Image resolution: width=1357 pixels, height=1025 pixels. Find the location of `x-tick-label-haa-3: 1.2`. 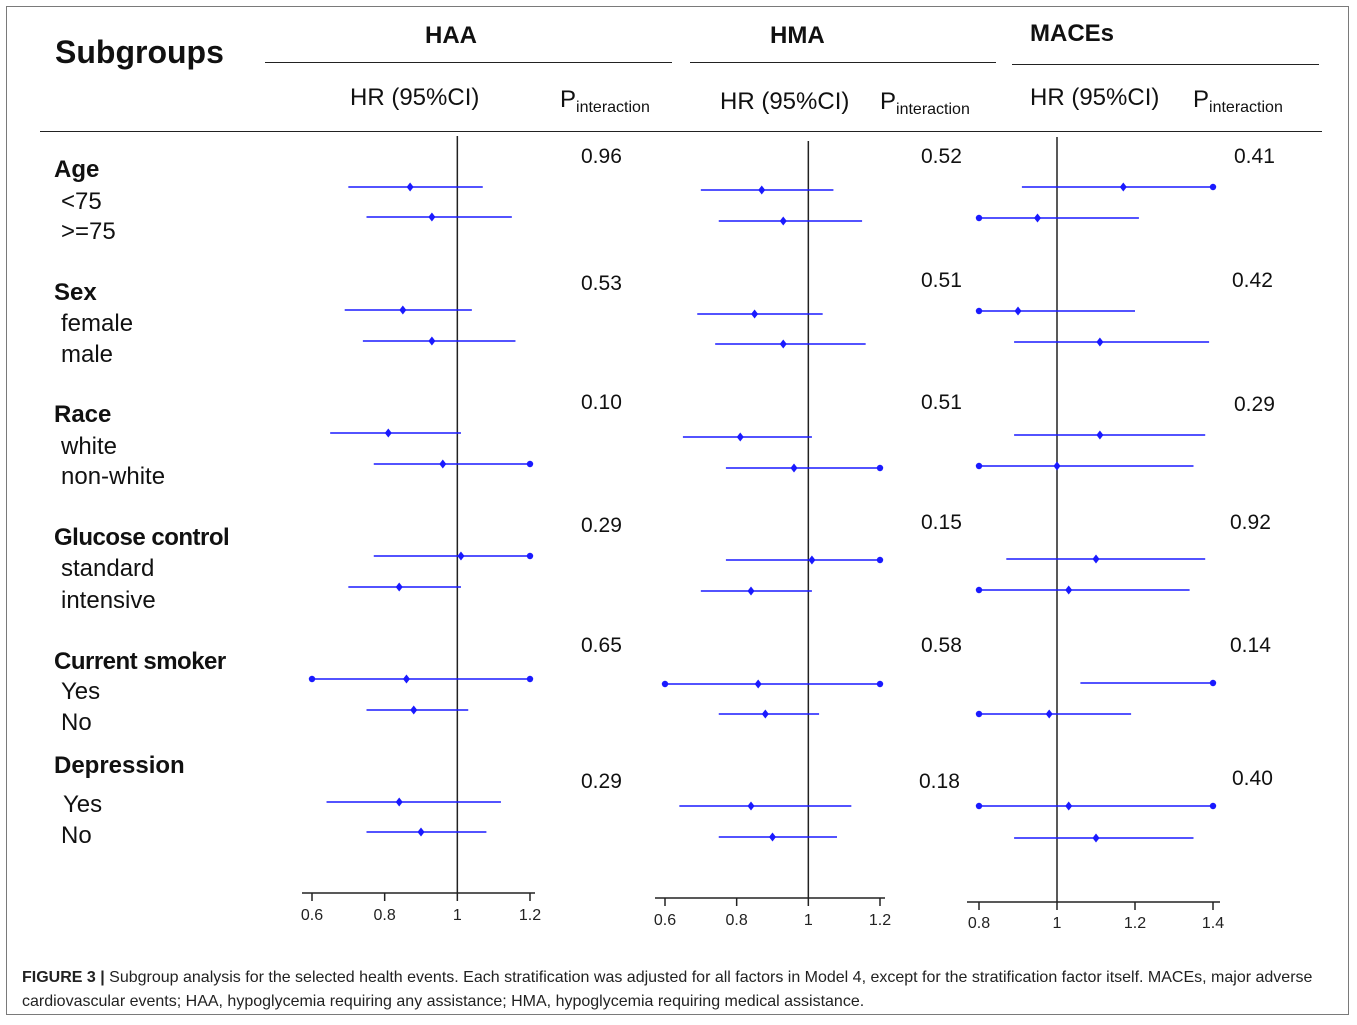

x-tick-label-haa-3: 1.2 is located at coordinates (530, 915).